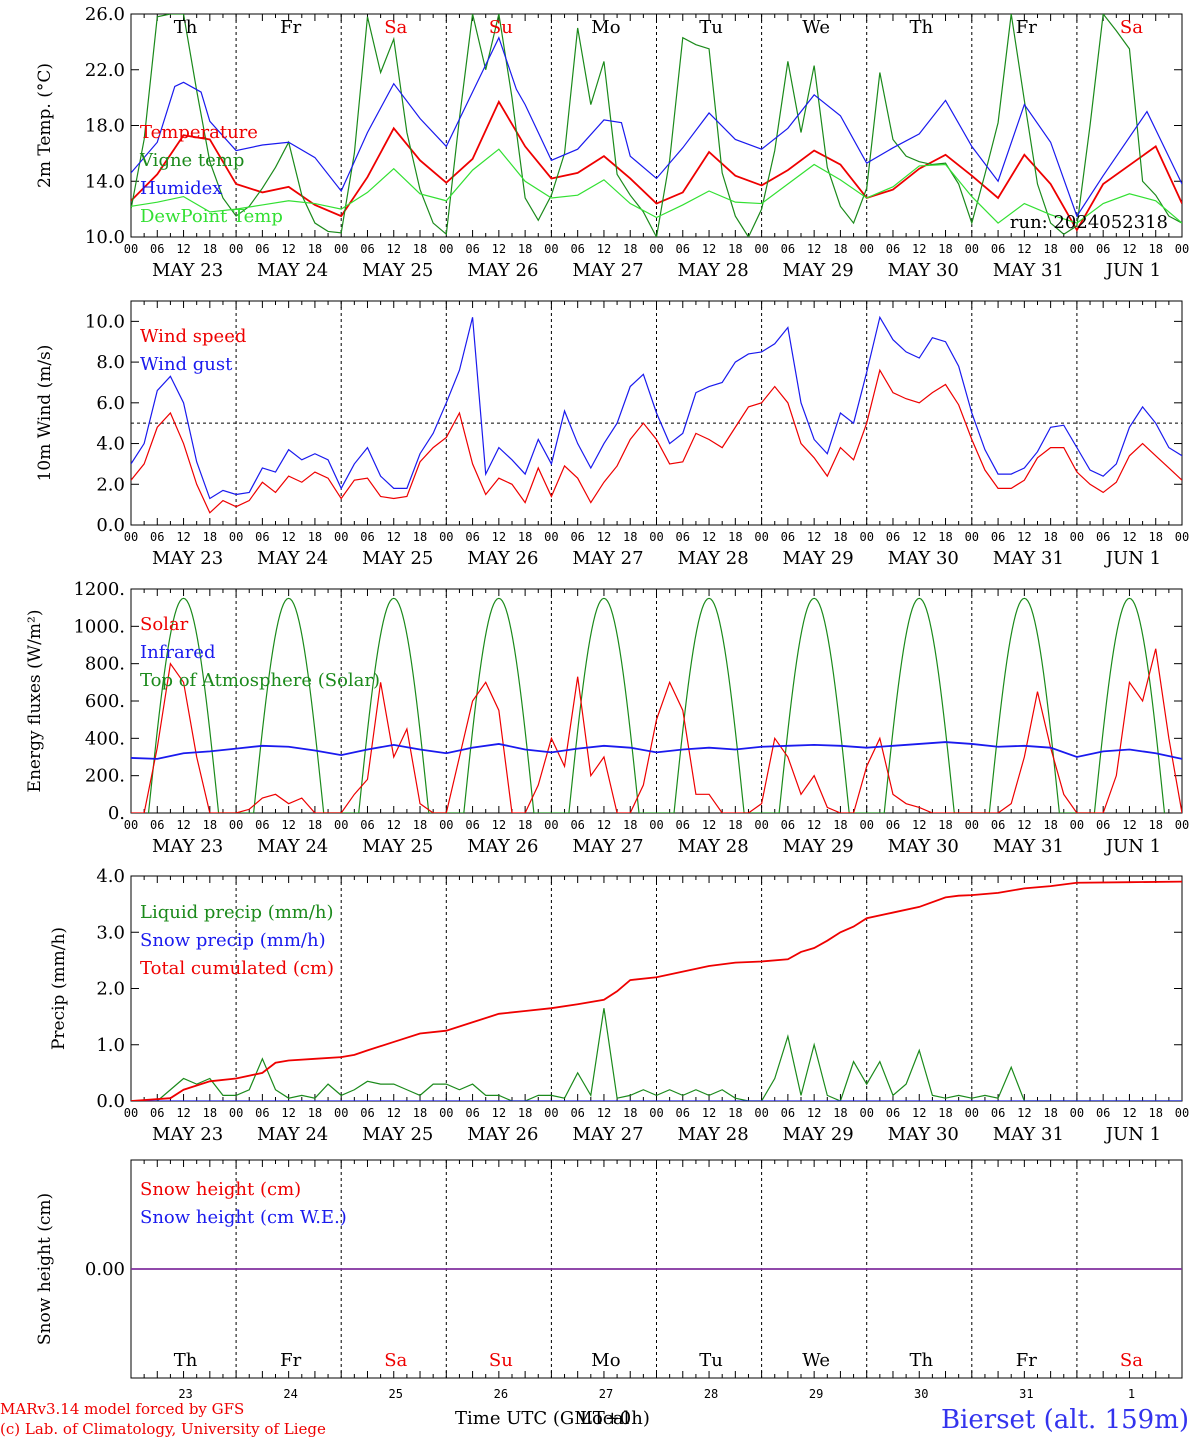 This screenshot has width=1194, height=1440. I want to click on y-tick-label: 600., so click(105, 701).